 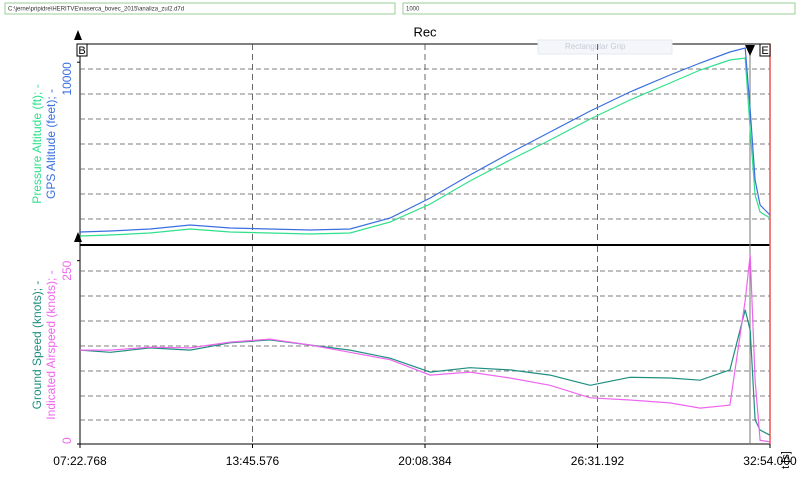 What do you see at coordinates (37, 345) in the screenshot?
I see `axis-label: Ground Speed (knots); -` at bounding box center [37, 345].